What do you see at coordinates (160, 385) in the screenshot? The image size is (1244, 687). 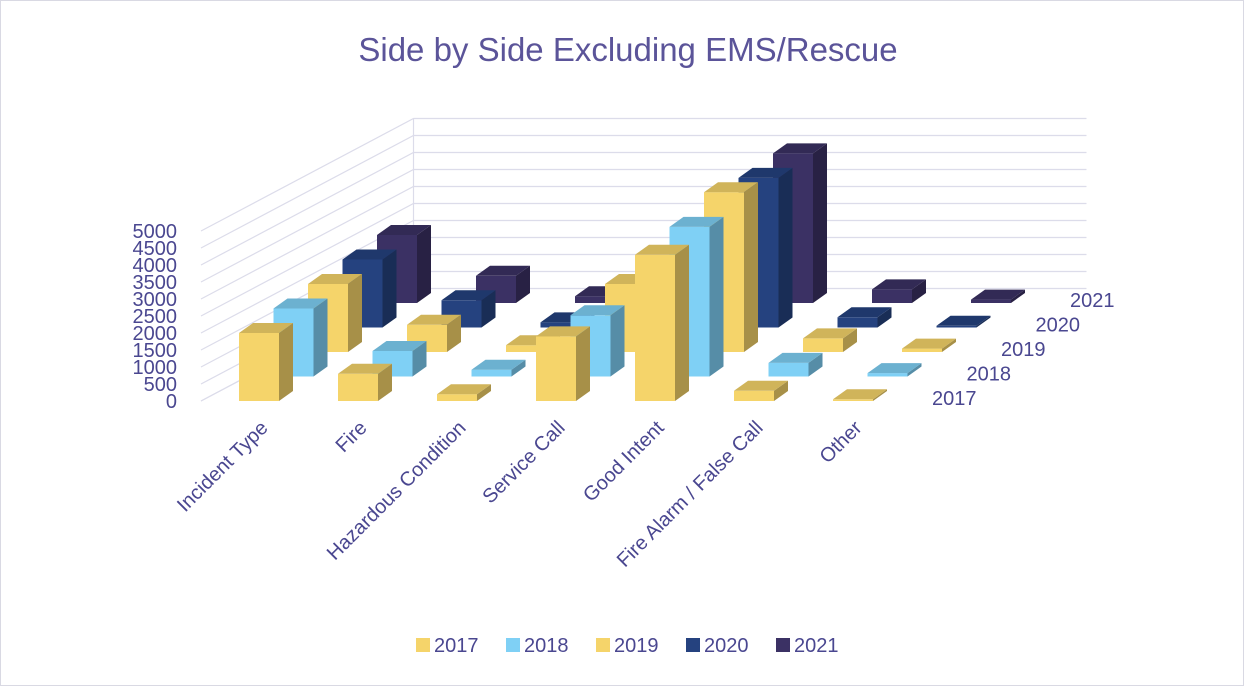 I see `y-tick-label: 500` at bounding box center [160, 385].